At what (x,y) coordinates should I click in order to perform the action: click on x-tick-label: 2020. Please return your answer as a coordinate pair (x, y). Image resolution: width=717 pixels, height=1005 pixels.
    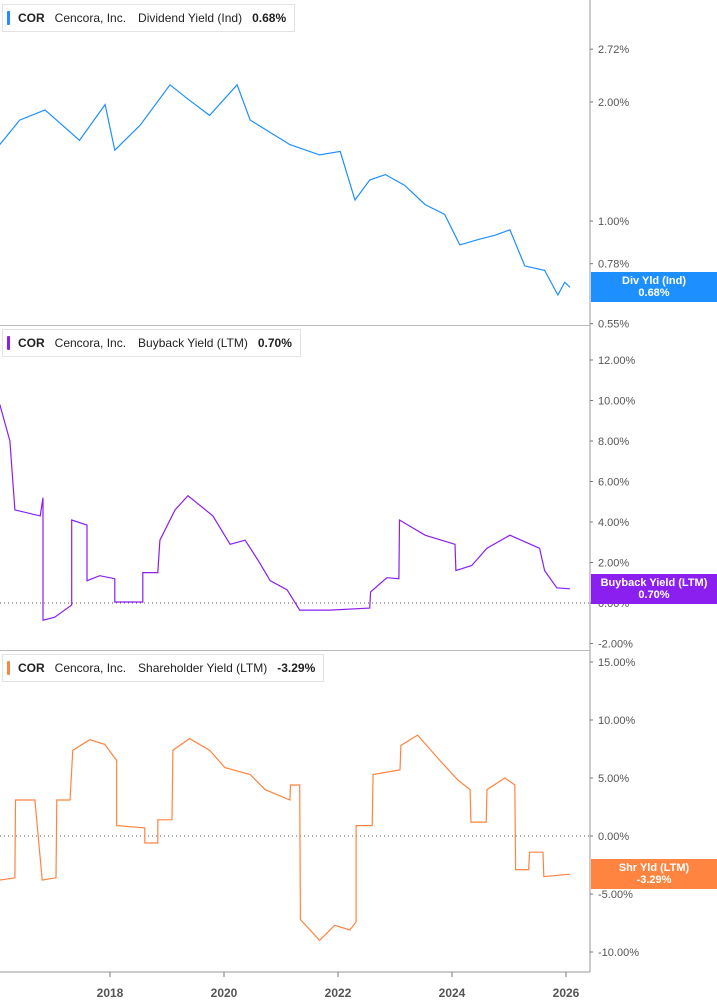
    Looking at the image, I should click on (224, 993).